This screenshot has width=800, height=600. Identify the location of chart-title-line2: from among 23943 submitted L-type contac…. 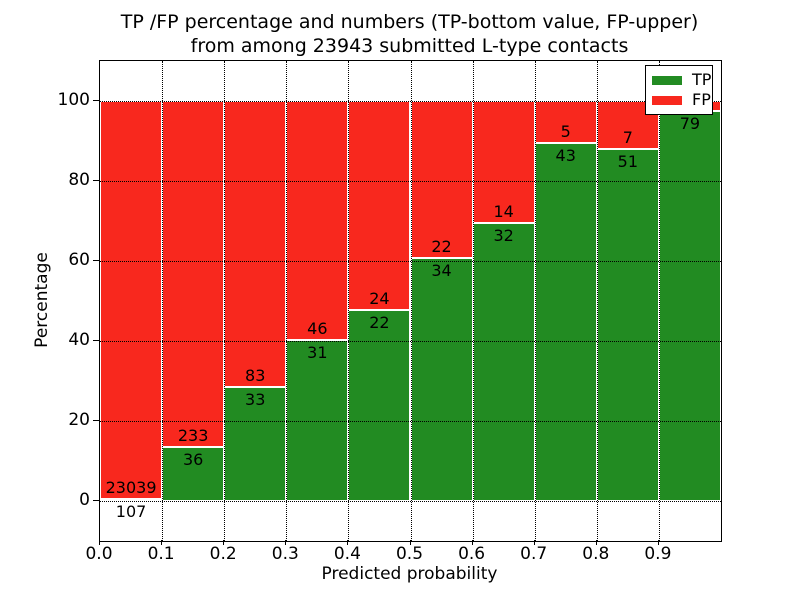
(409, 46).